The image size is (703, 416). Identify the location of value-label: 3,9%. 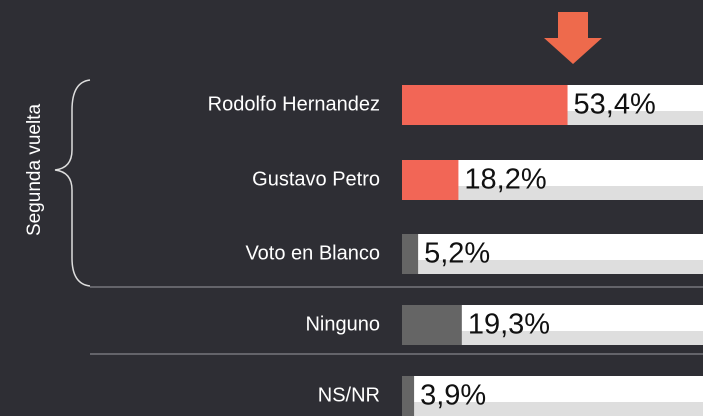
(453, 396).